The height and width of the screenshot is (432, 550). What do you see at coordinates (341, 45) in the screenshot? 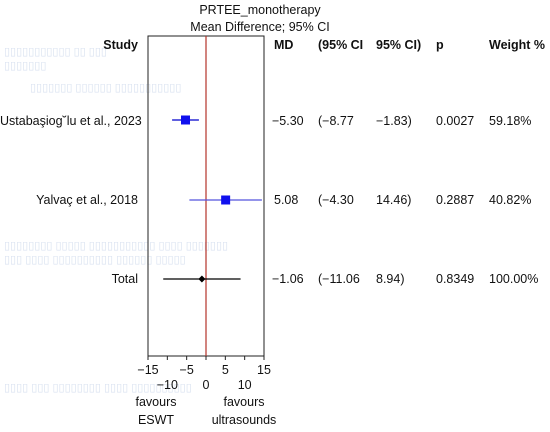
I see `header-ci-low: (95% CI` at bounding box center [341, 45].